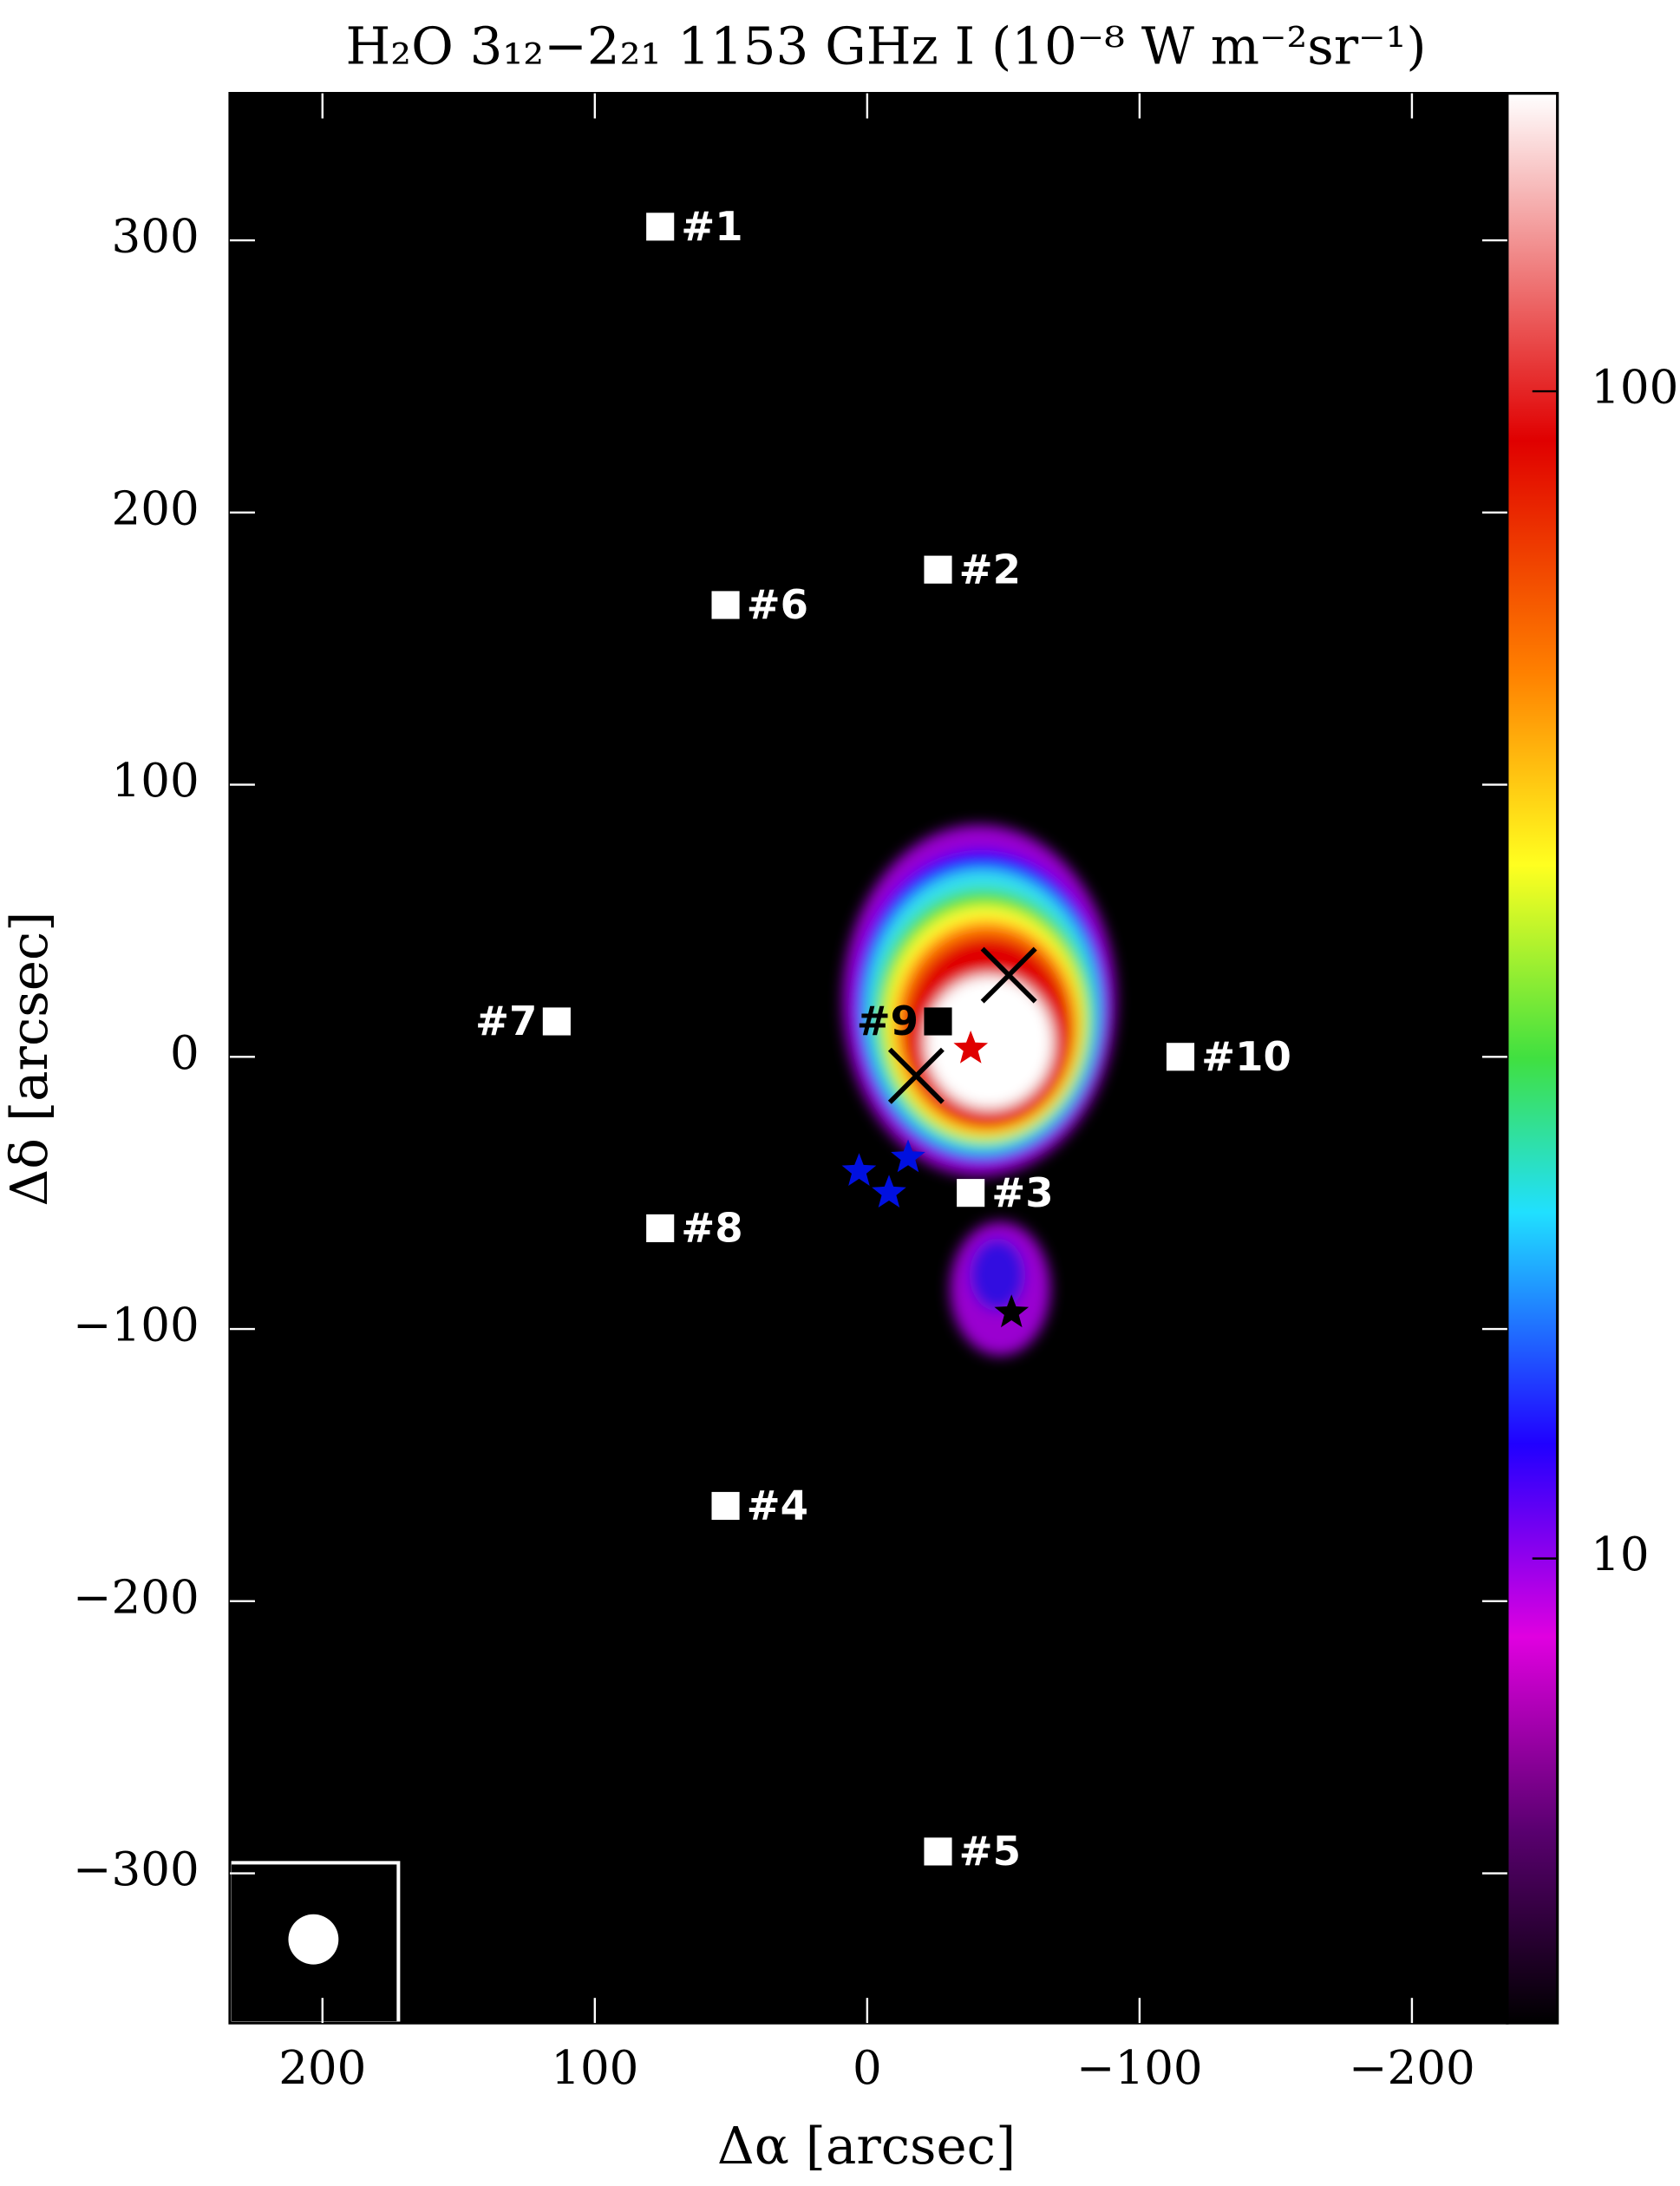 This screenshot has height=2186, width=1680. What do you see at coordinates (155, 781) in the screenshot?
I see `y-tick-label: 100` at bounding box center [155, 781].